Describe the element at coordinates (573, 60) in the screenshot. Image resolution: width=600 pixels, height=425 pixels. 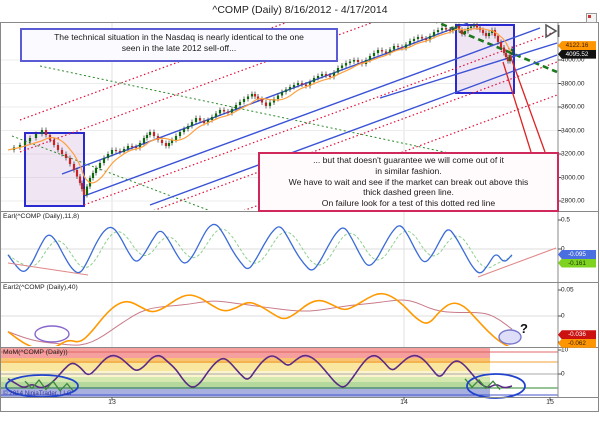
I see `y-tick-label: 4000.00` at that location.